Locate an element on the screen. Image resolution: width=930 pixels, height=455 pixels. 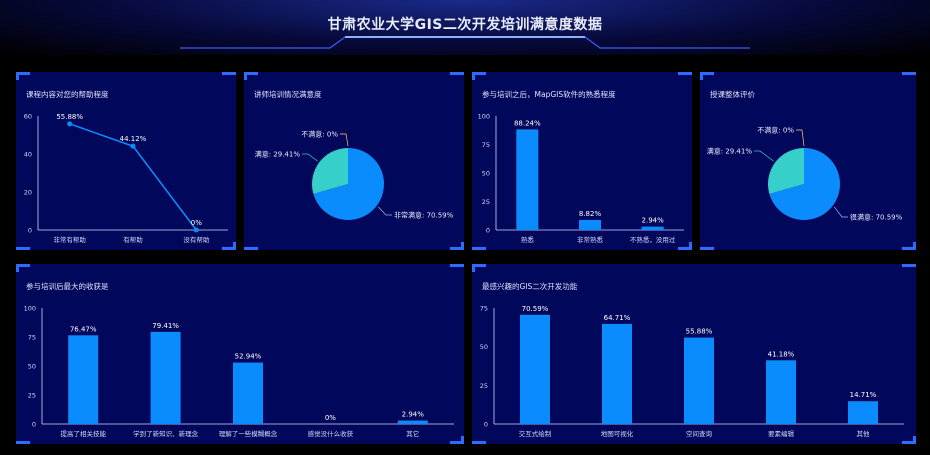
x-tick-label: 交互式绘制 is located at coordinates (535, 433).